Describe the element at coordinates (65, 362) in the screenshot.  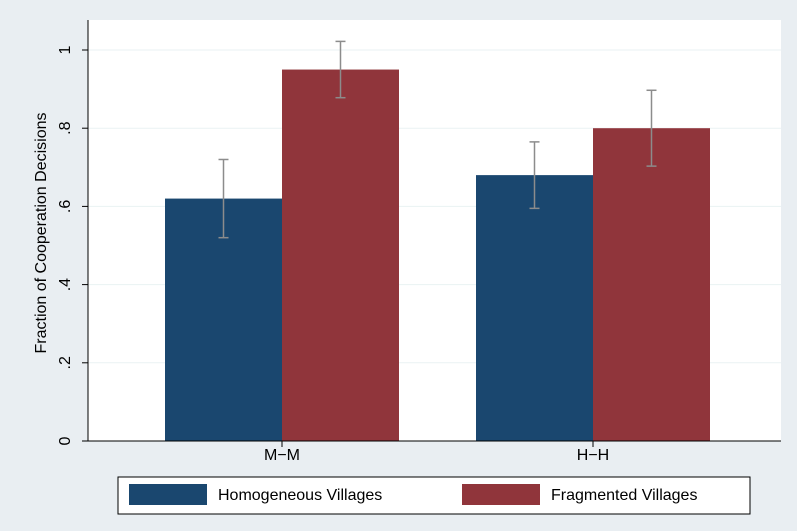
I see `y-tick-label: .2` at that location.